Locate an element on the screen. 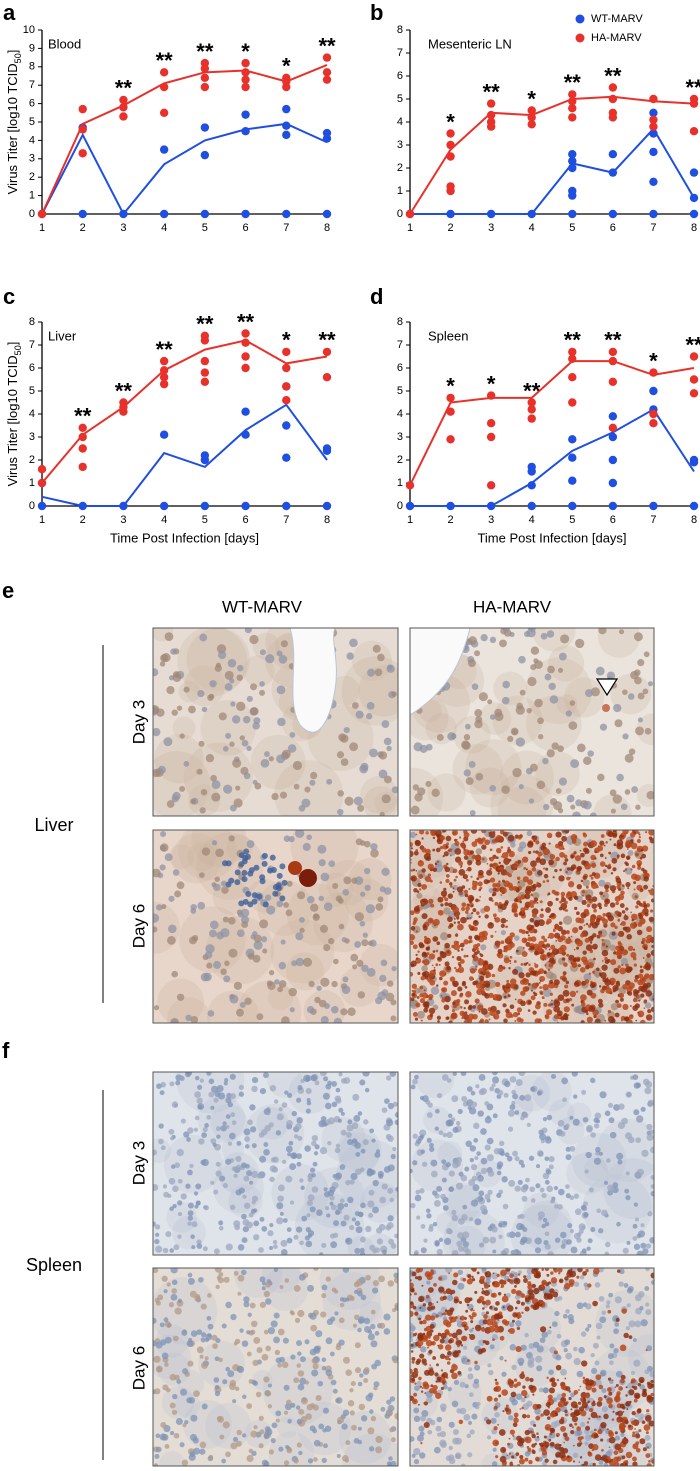 This screenshot has width=700, height=1471. x-tick-label: 4 is located at coordinates (532, 228).